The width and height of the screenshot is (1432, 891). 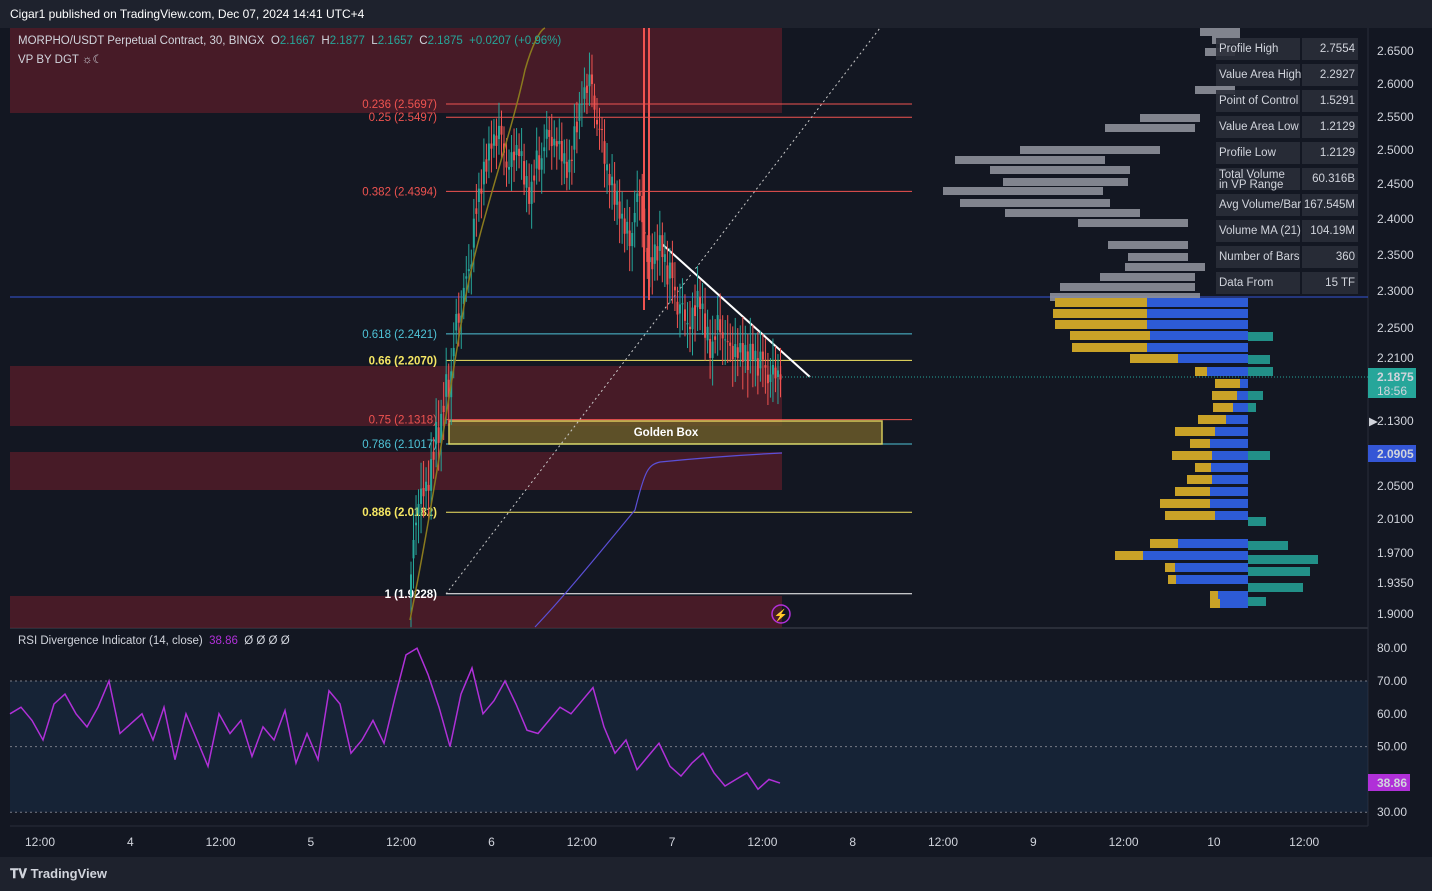 I want to click on vp-legend: VP BY DGT ☼☾, so click(x=60, y=60).